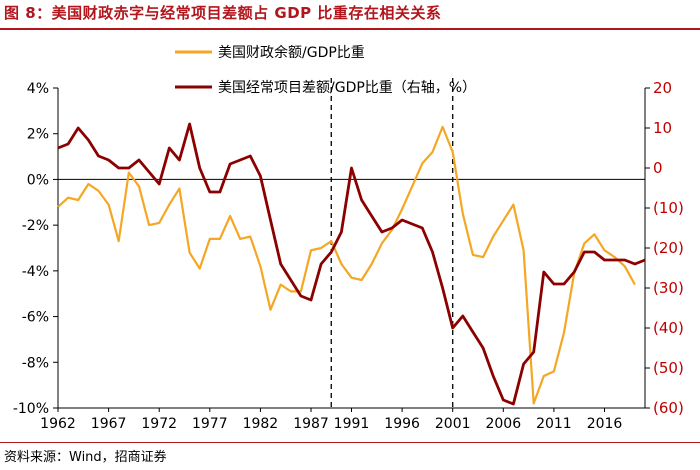 This screenshot has width=700, height=470. I want to click on x-tick-label: 1987, so click(311, 424).